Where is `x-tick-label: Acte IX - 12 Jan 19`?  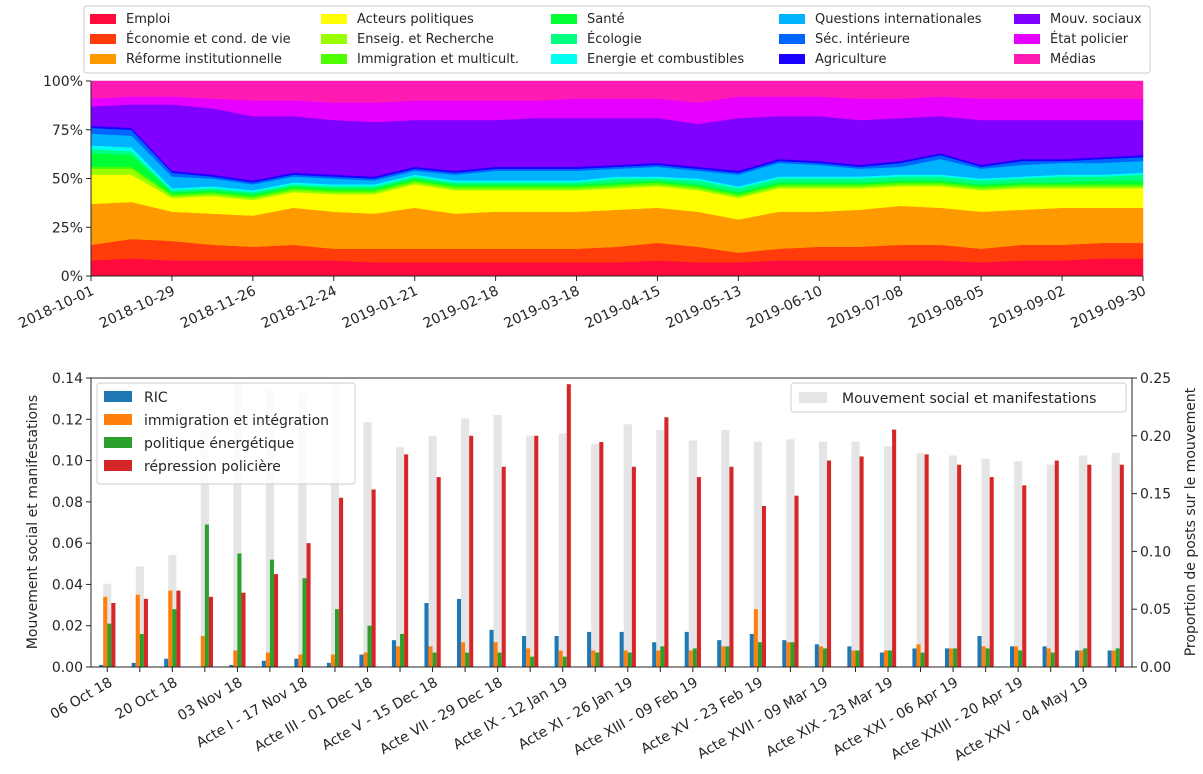 x-tick-label: Acte IX - 12 Jan 19 is located at coordinates (511, 714).